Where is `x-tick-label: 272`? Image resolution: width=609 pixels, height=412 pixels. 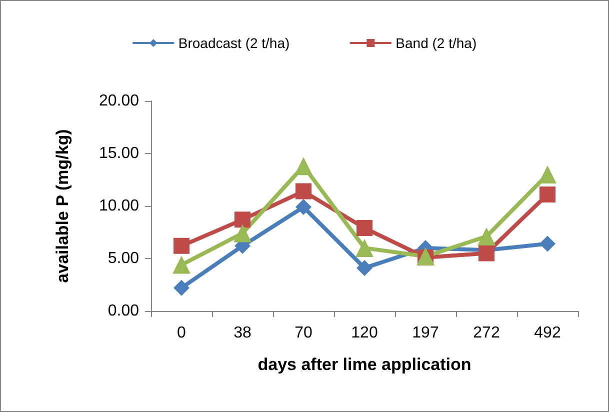 x-tick-label: 272 is located at coordinates (486, 333).